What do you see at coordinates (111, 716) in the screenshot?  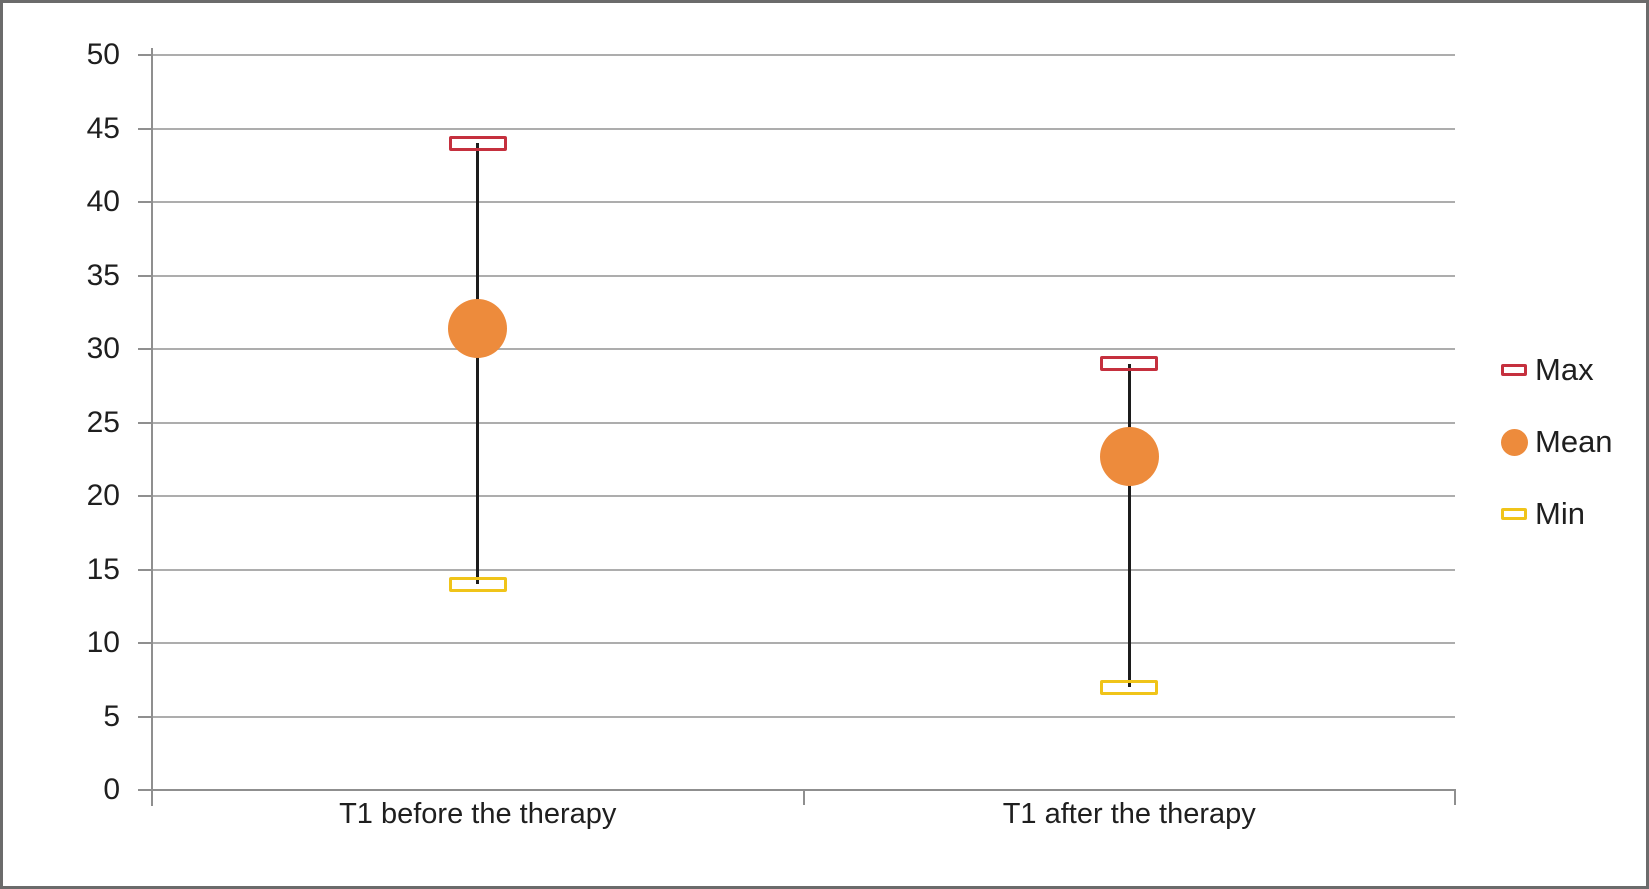 I see `y-axis-label-5: 5` at bounding box center [111, 716].